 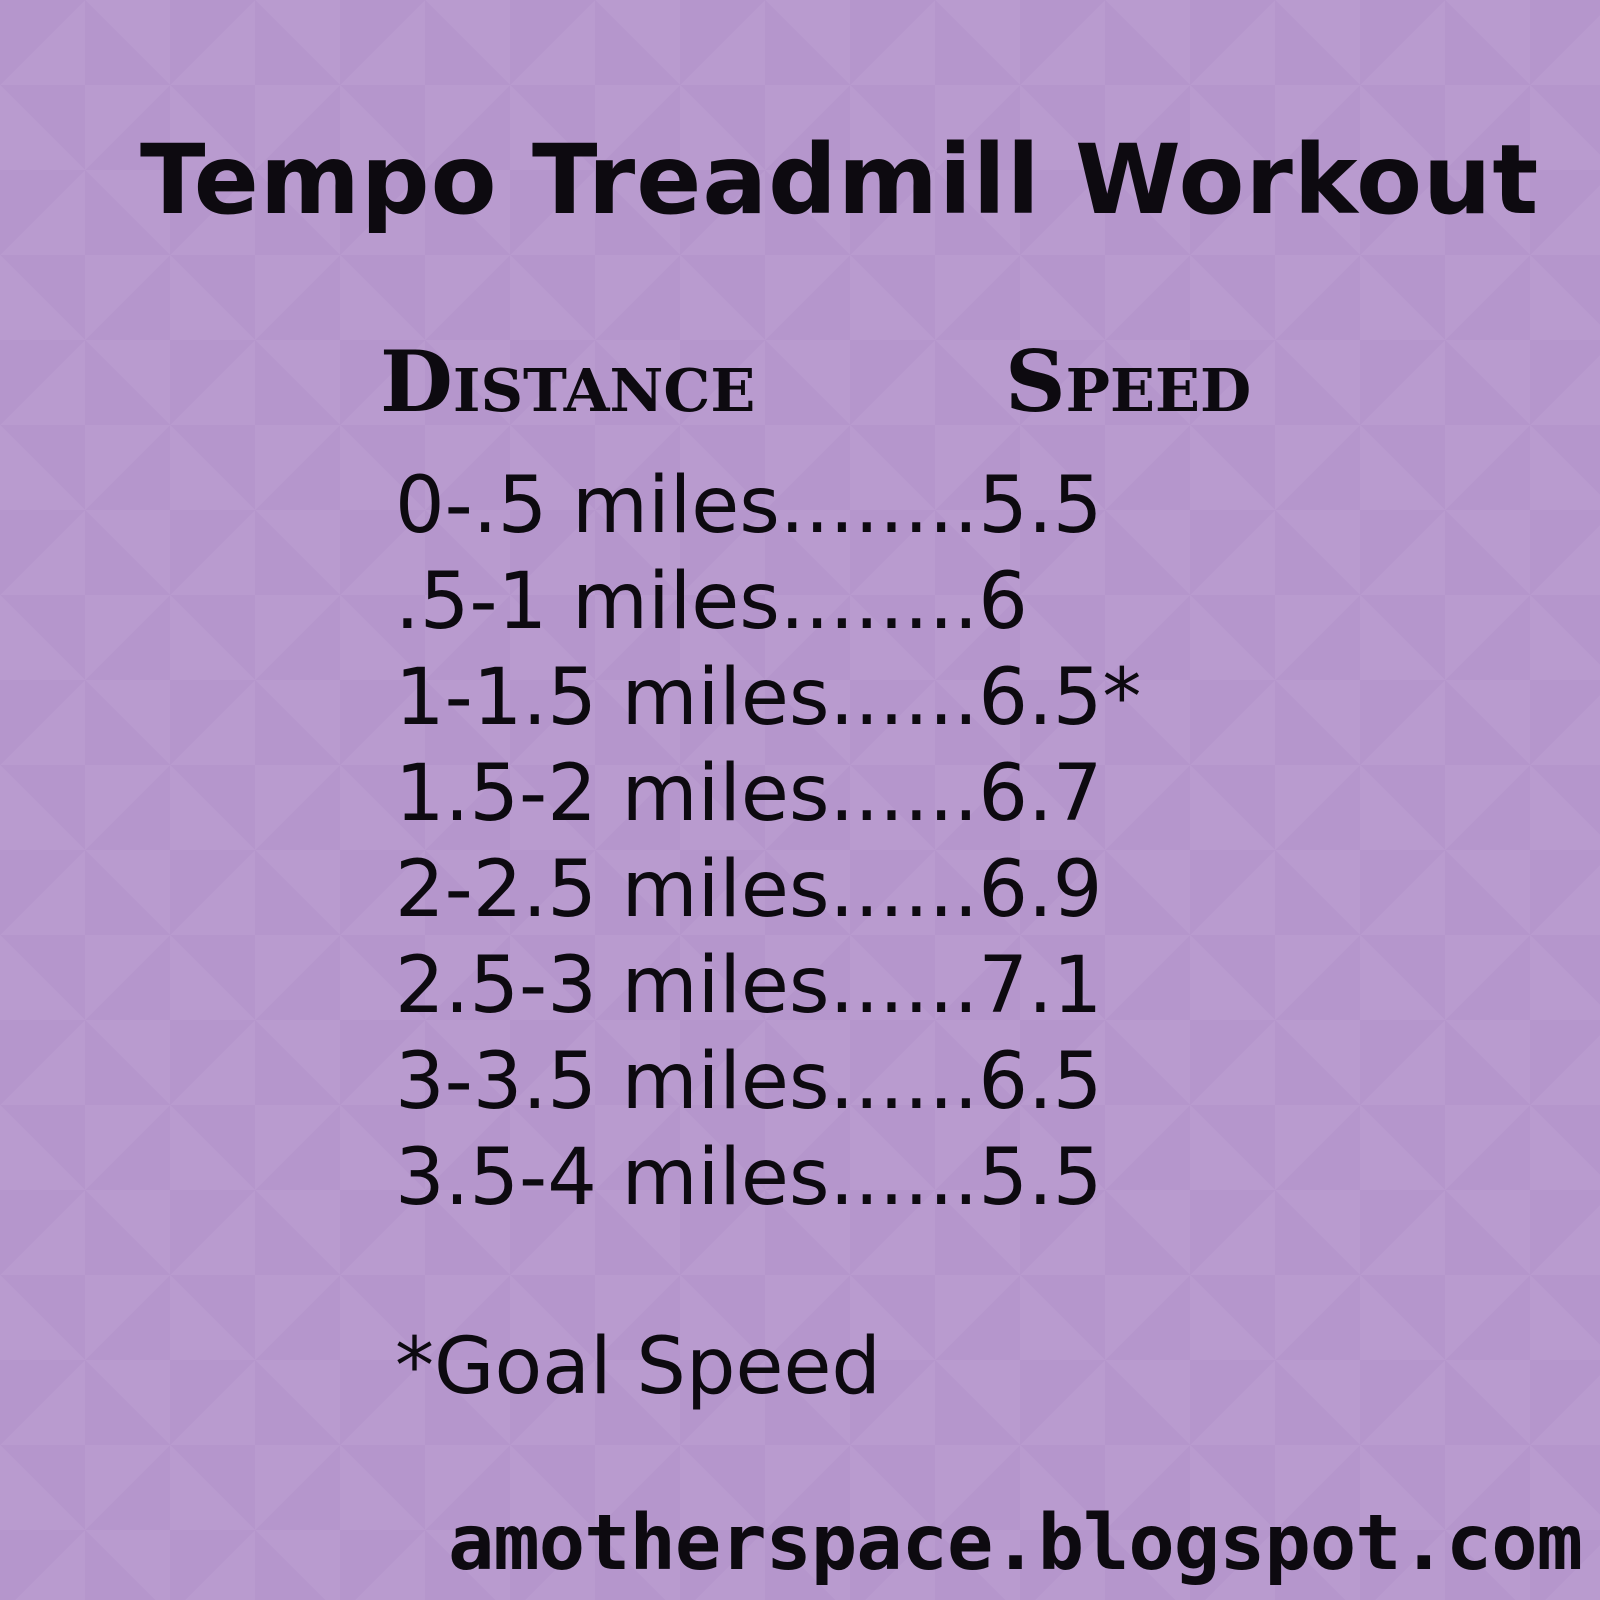 I want to click on list-item: 3.5-4 miles......5.5, so click(x=749, y=1178).